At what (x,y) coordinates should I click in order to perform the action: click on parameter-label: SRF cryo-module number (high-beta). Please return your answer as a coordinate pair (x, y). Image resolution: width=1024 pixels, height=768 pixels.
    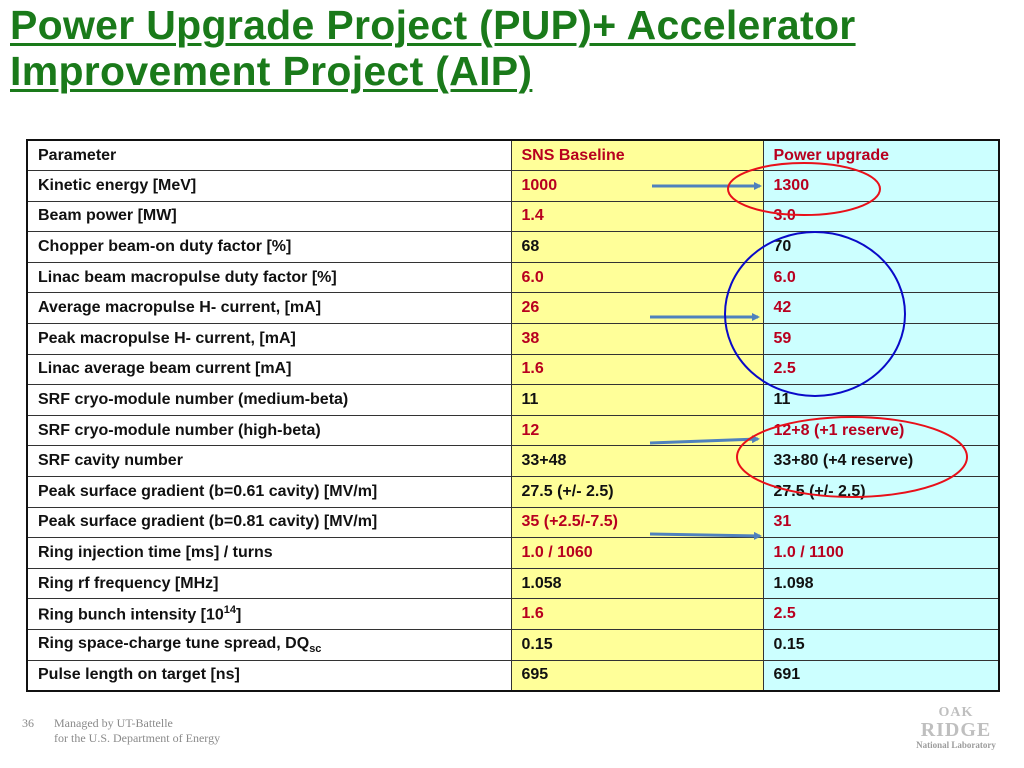
    Looking at the image, I should click on (179, 430).